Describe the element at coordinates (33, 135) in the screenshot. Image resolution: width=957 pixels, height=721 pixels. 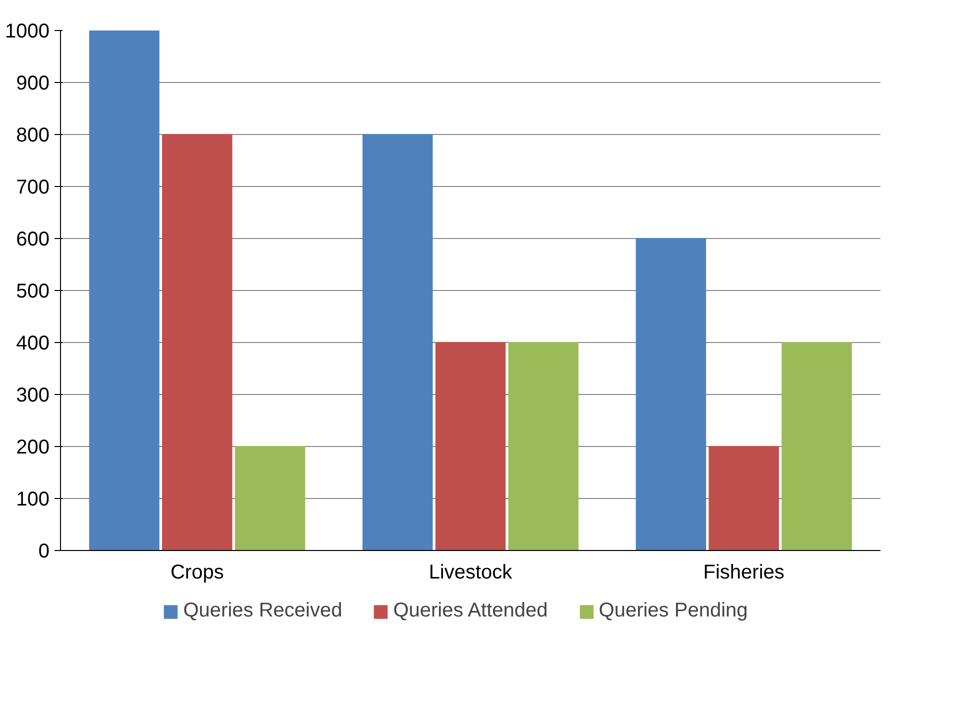
I see `y-tick-label: 800` at that location.